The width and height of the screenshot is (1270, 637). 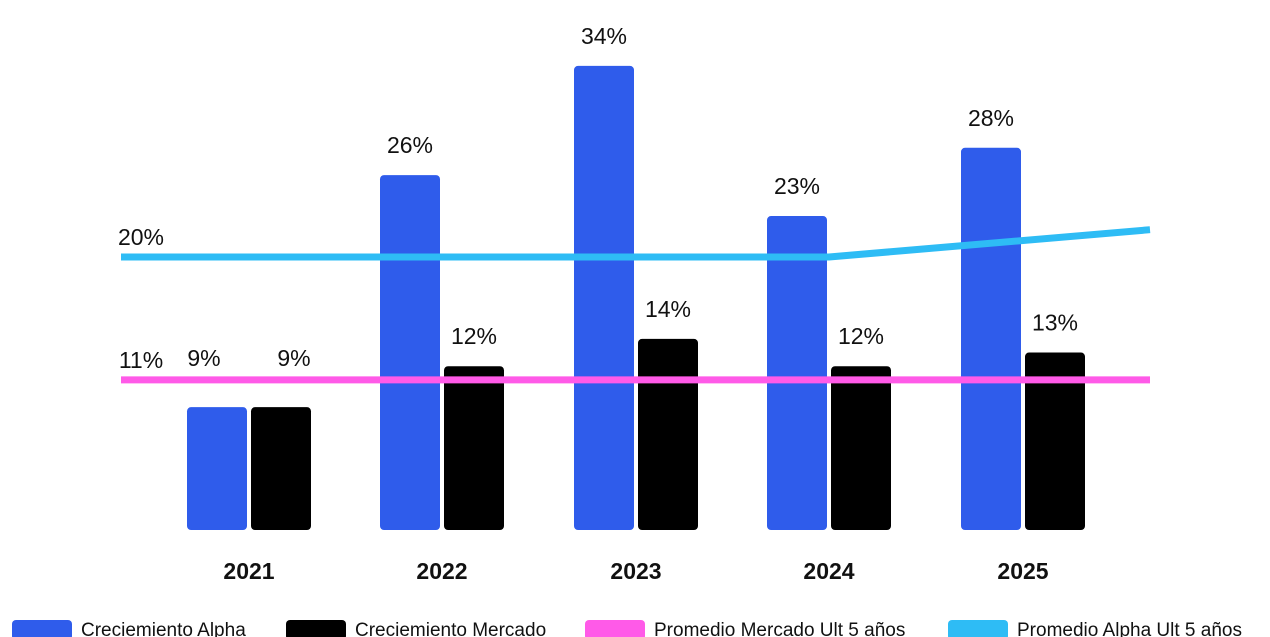 What do you see at coordinates (861, 448) in the screenshot?
I see `bar-mercado-2024` at bounding box center [861, 448].